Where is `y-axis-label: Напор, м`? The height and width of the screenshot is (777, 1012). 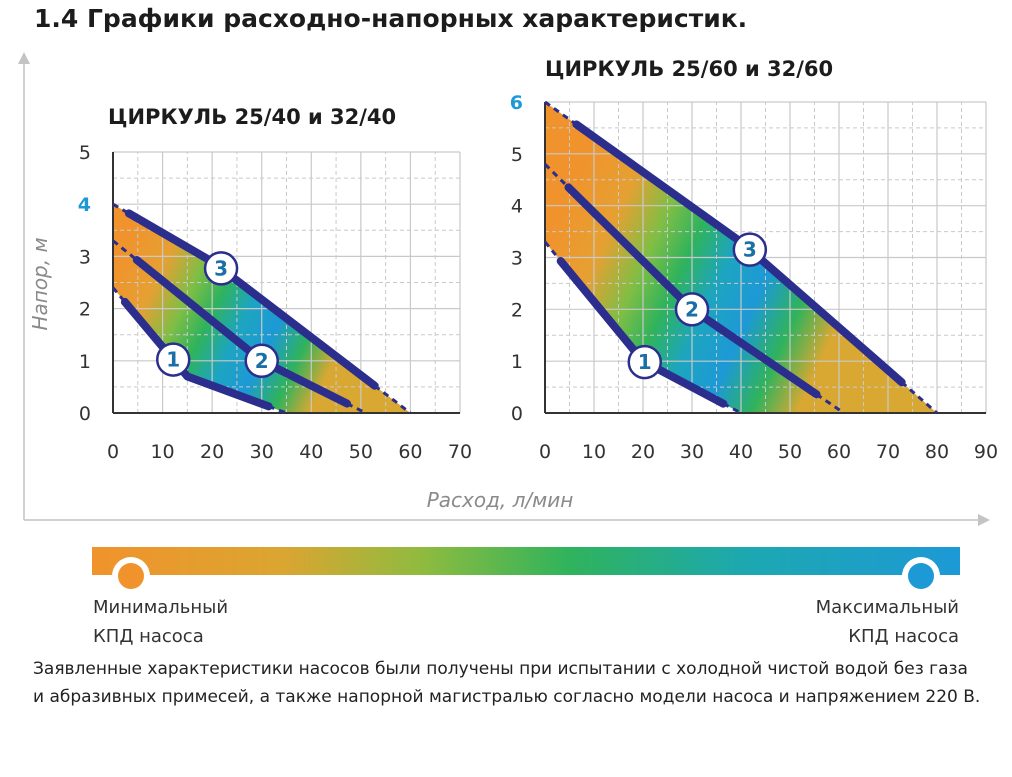
y-axis-label: Напор, м is located at coordinates (40, 283).